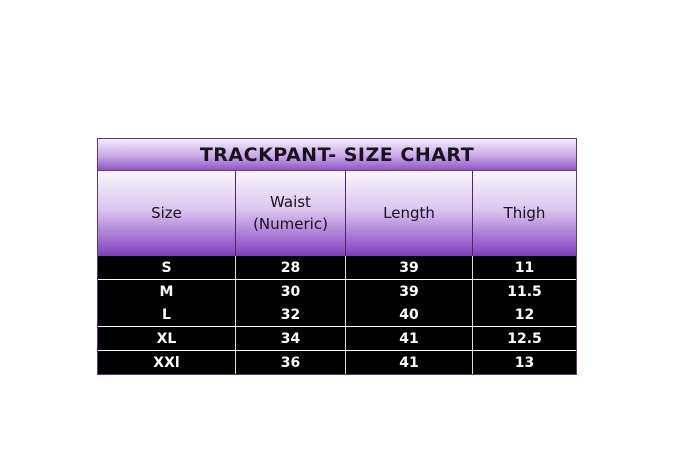  I want to click on cell-size: XL, so click(167, 338).